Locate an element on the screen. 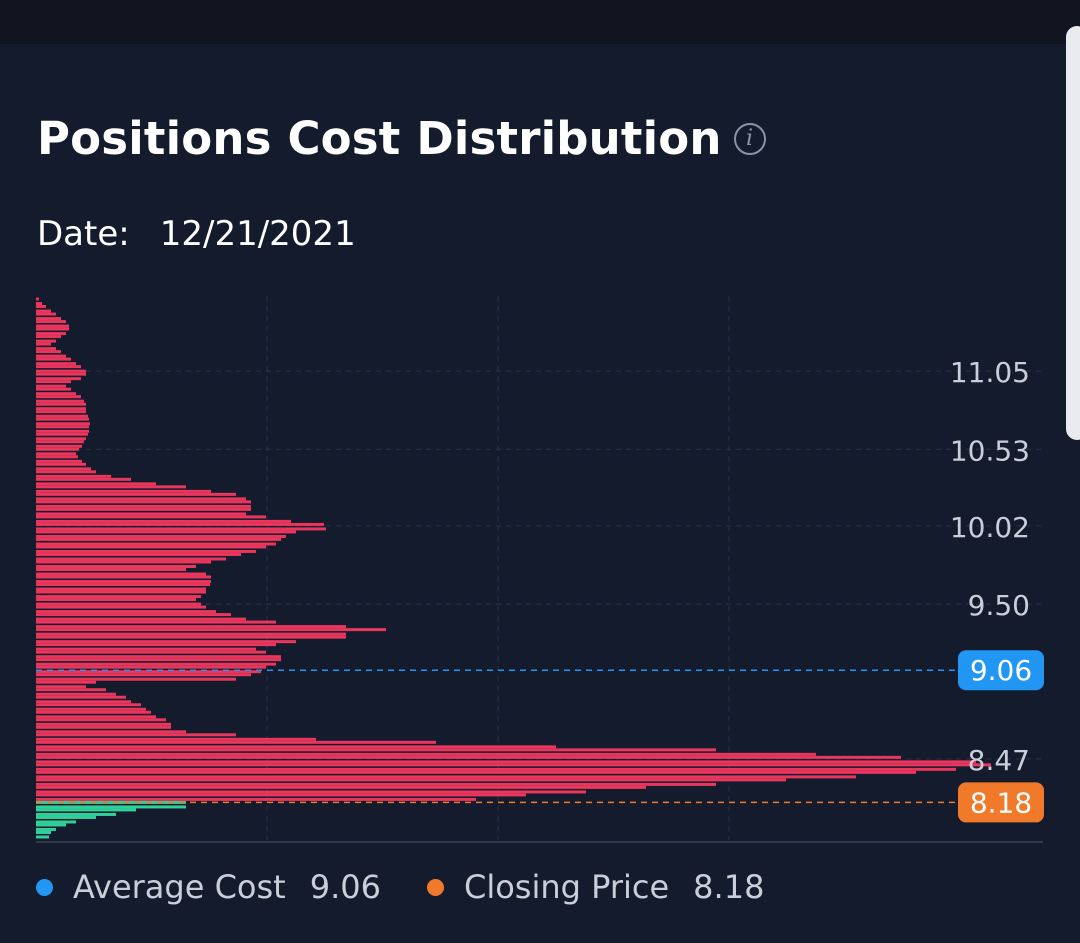 This screenshot has width=1080, height=943. average-cost-value: 9.06 is located at coordinates (345, 887).